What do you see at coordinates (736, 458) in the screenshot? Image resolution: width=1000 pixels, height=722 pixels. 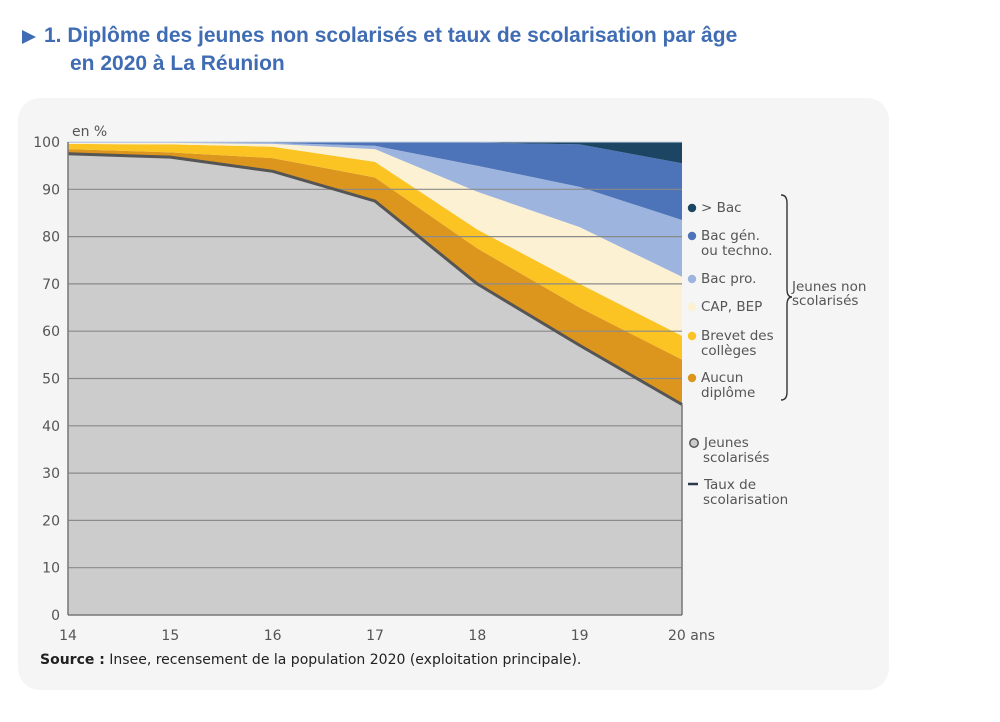 I see `legend-label-line2: scolarisés` at bounding box center [736, 458].